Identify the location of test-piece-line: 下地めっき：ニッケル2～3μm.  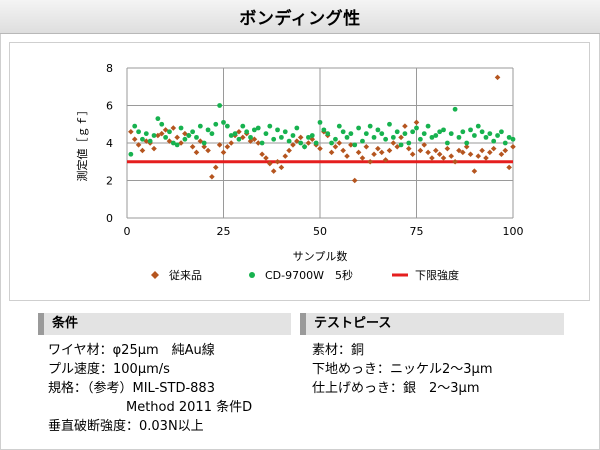
(402, 369).